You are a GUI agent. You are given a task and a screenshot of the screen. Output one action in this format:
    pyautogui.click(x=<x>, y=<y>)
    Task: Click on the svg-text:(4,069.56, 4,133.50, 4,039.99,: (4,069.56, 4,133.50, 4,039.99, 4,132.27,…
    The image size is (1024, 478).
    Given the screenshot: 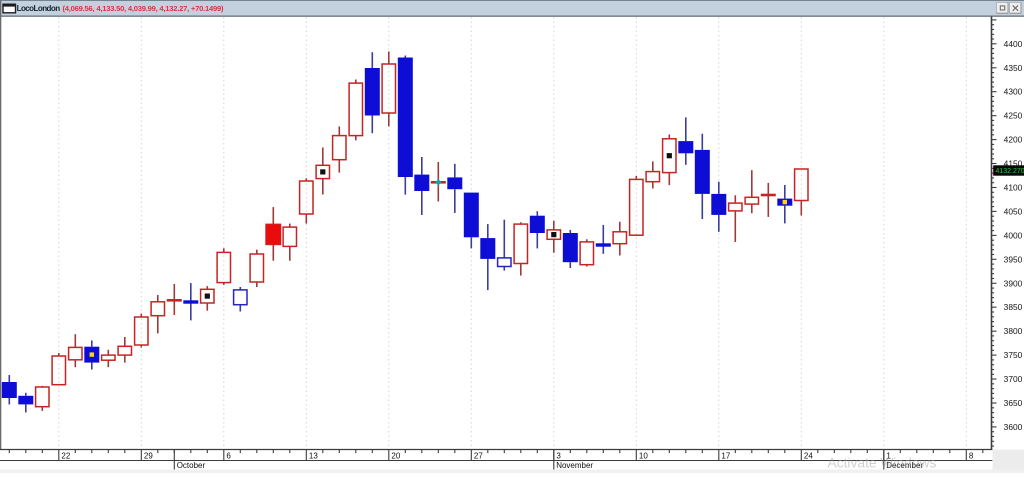 What is the action you would take?
    pyautogui.click(x=143, y=8)
    